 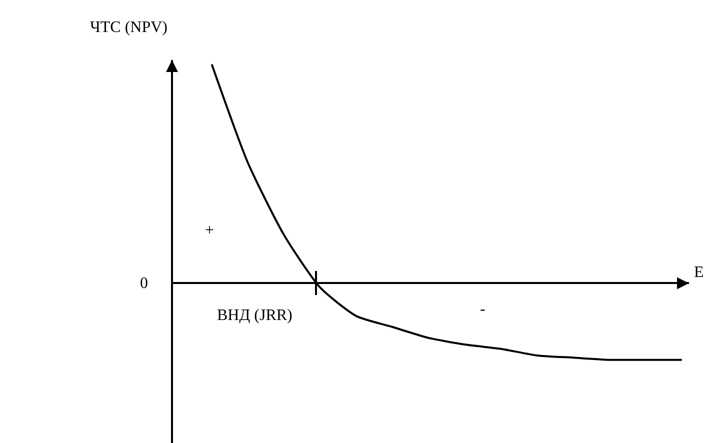 I want to click on annotation: ВНД (JRR), so click(x=254, y=315).